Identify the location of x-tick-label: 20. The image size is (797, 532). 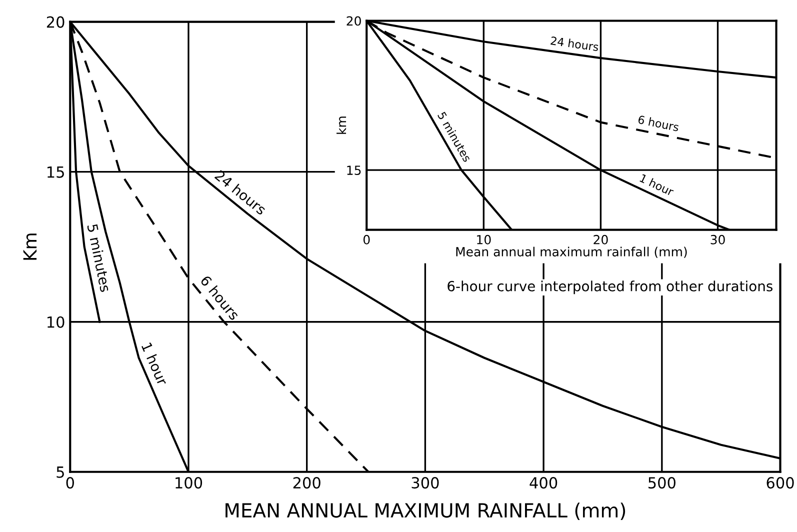
(601, 239).